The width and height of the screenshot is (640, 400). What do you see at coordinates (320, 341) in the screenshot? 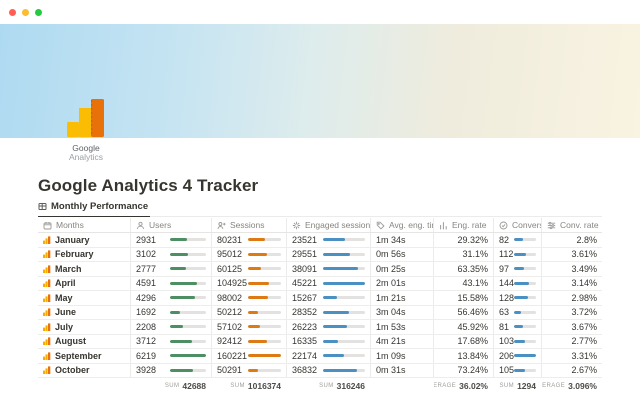
I see `table-row: August 3712 92412 16335 4m 21s 17.68% 103 2.77%` at bounding box center [320, 341].